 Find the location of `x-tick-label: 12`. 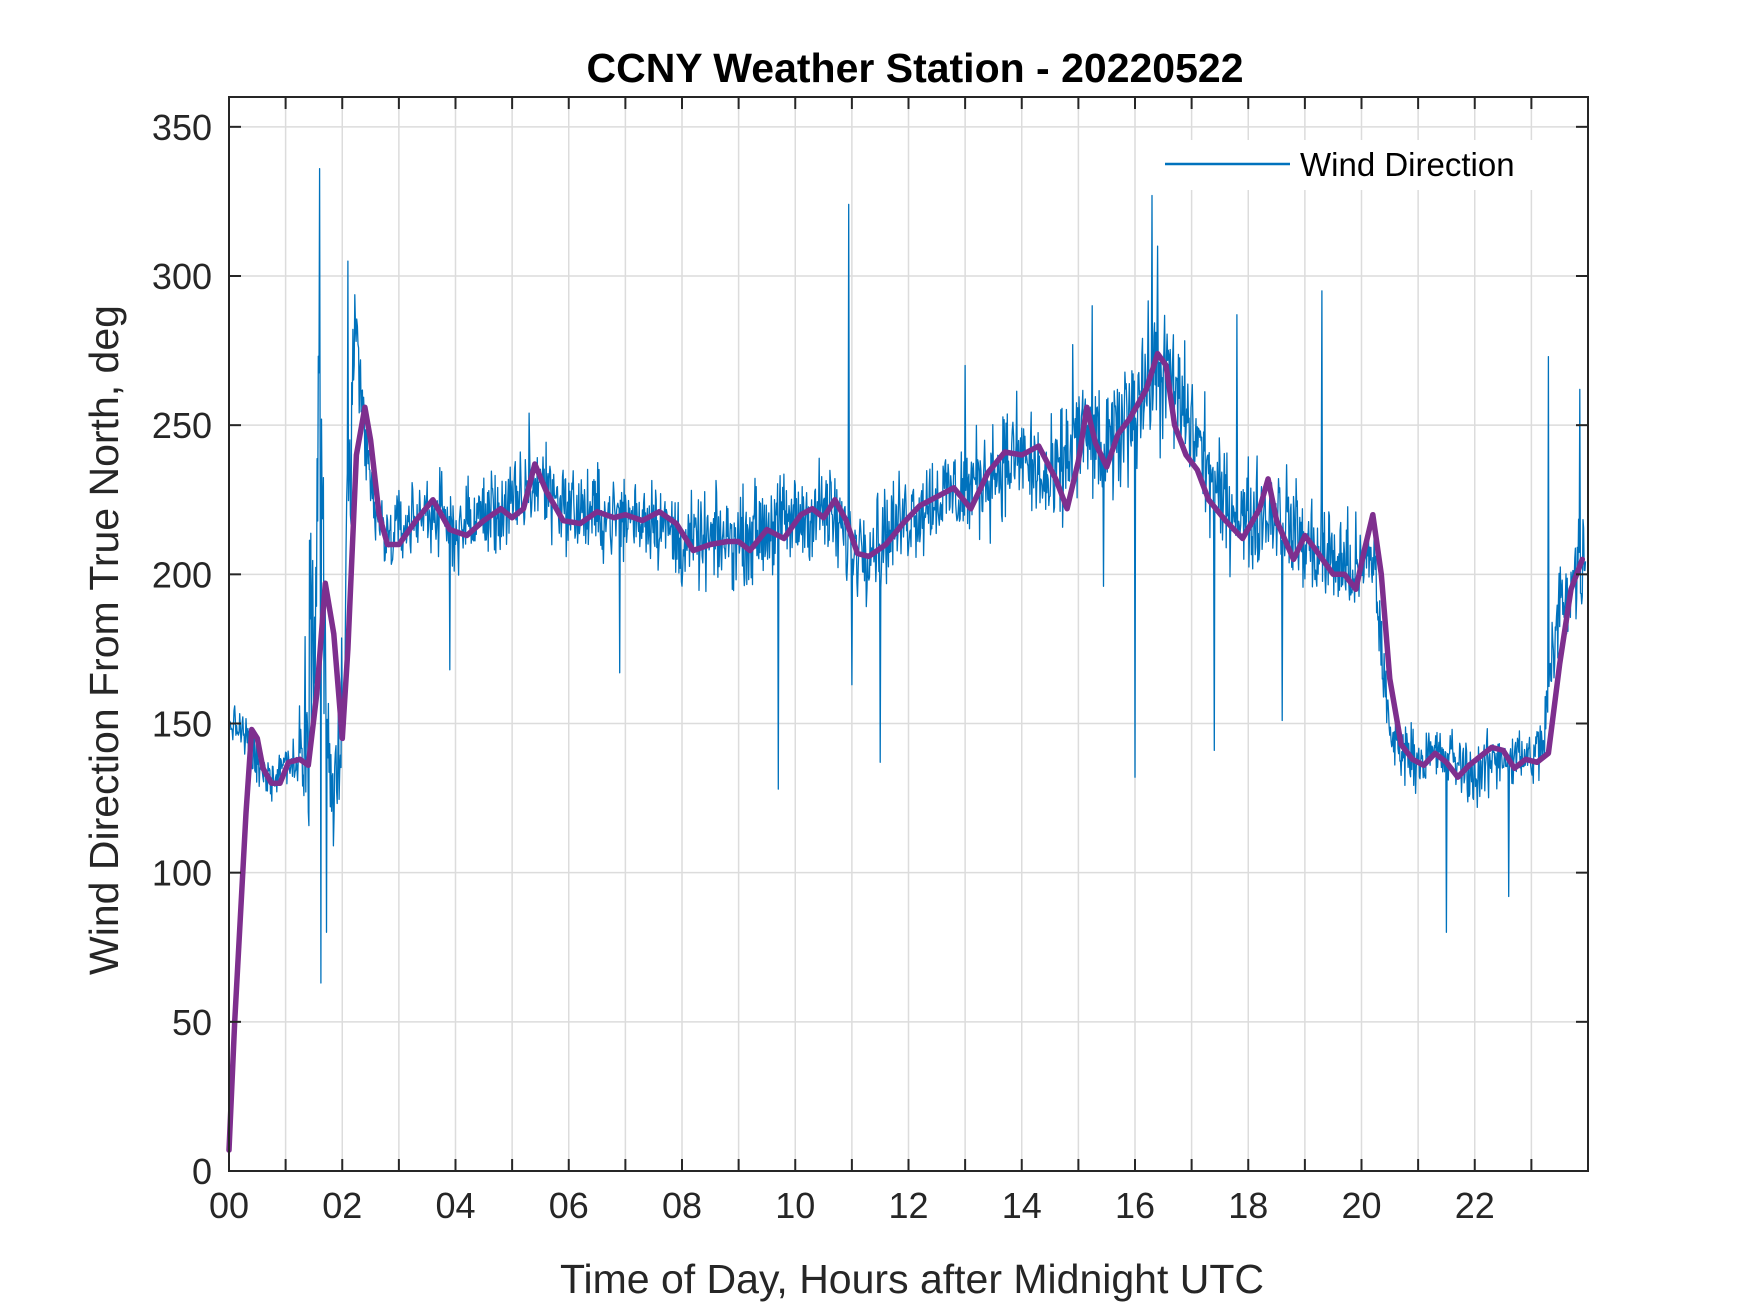

x-tick-label: 12 is located at coordinates (908, 1205).